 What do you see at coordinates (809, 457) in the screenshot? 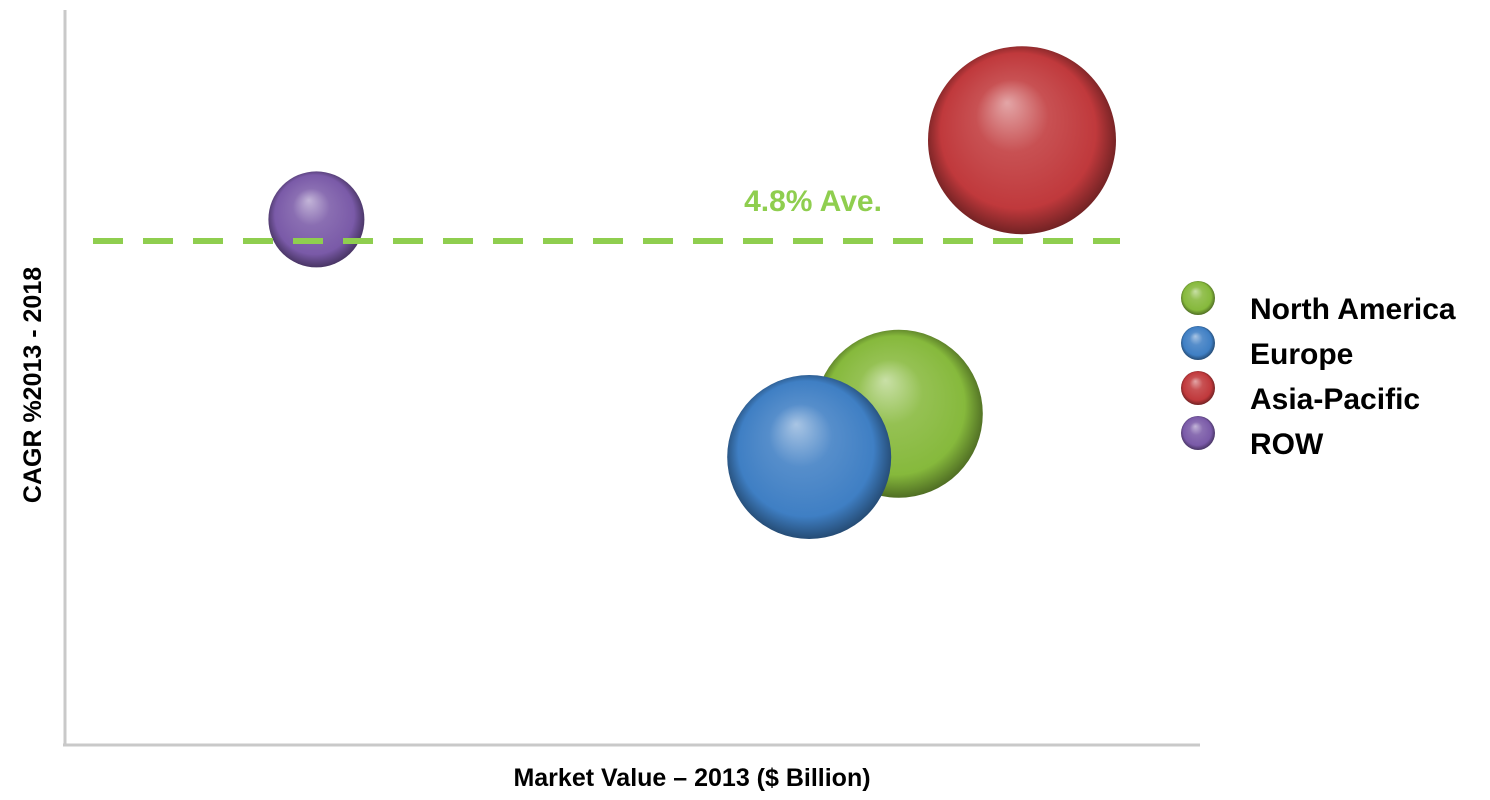
I see `bubble-europe` at bounding box center [809, 457].